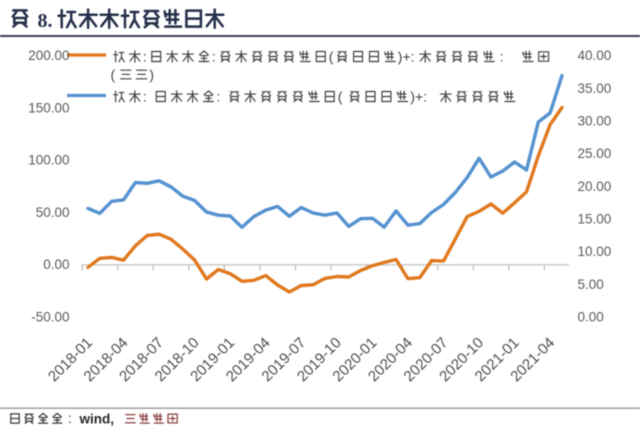 The height and width of the screenshot is (432, 640). What do you see at coordinates (45, 21) in the screenshot?
I see `svg-text: 8.` at bounding box center [45, 21].